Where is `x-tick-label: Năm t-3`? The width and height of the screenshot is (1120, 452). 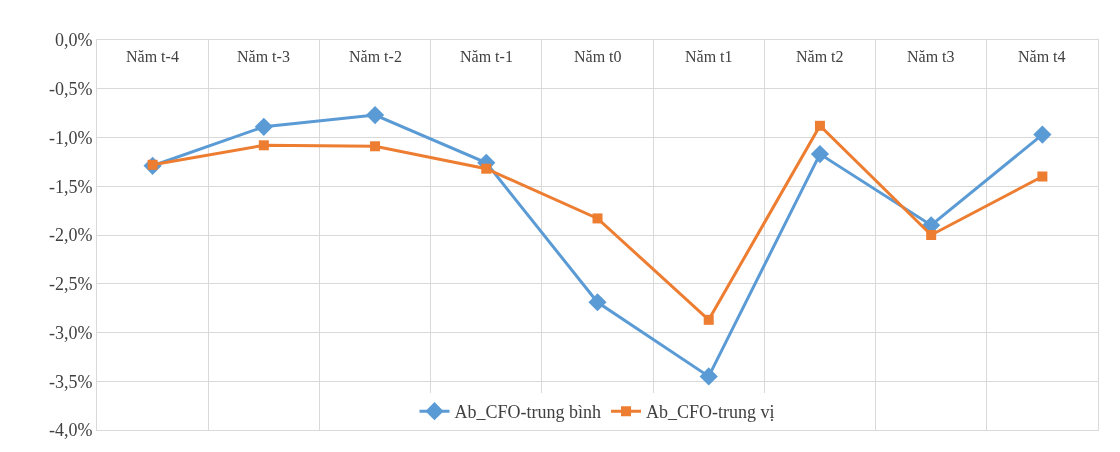
x-tick-label: Năm t-3 is located at coordinates (263, 56).